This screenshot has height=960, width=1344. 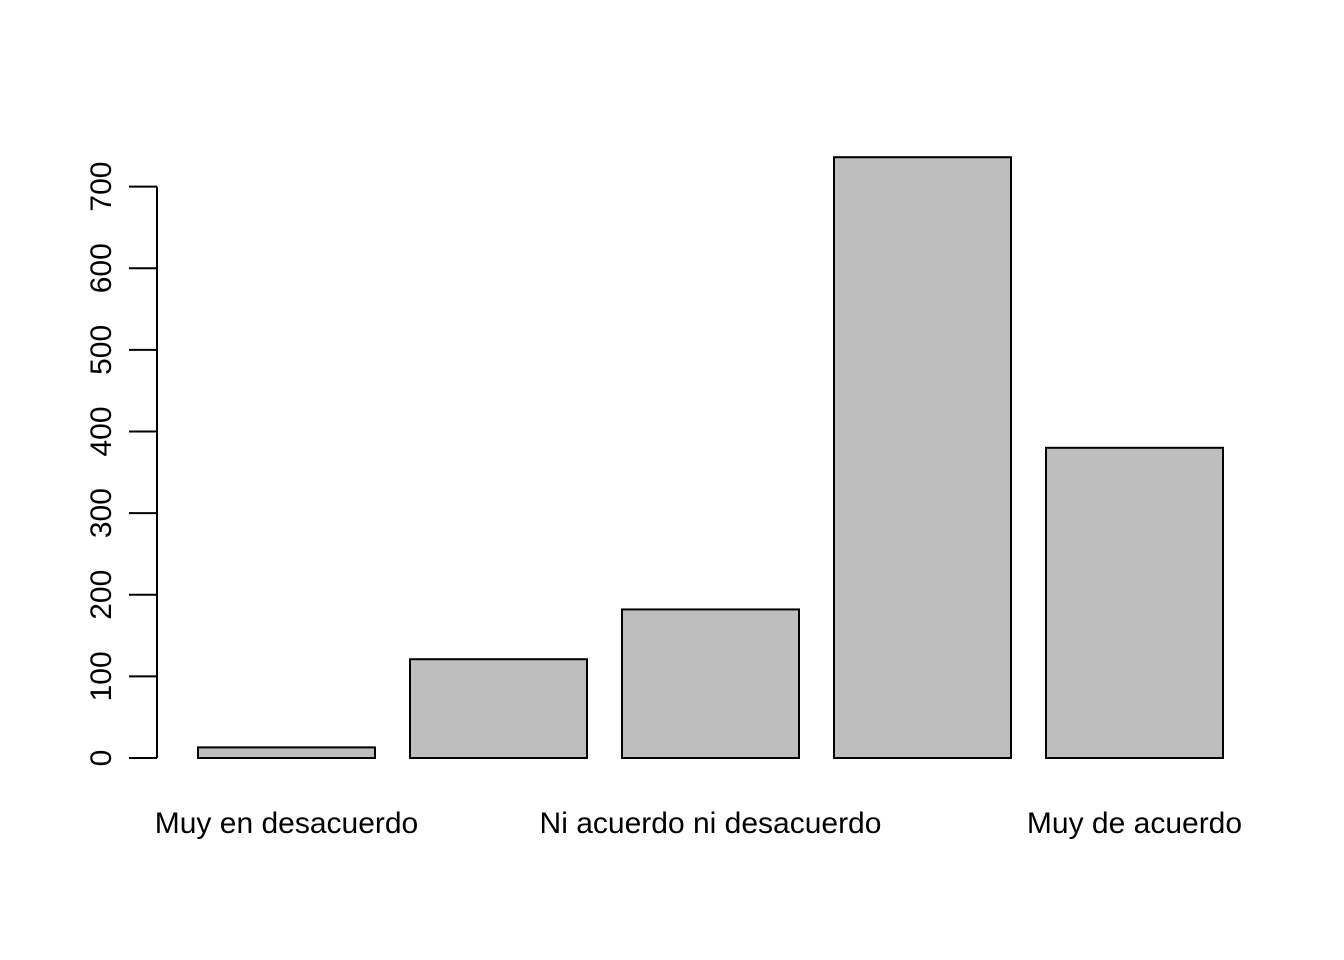 What do you see at coordinates (101, 758) in the screenshot?
I see `y-tick-label-0: 0` at bounding box center [101, 758].